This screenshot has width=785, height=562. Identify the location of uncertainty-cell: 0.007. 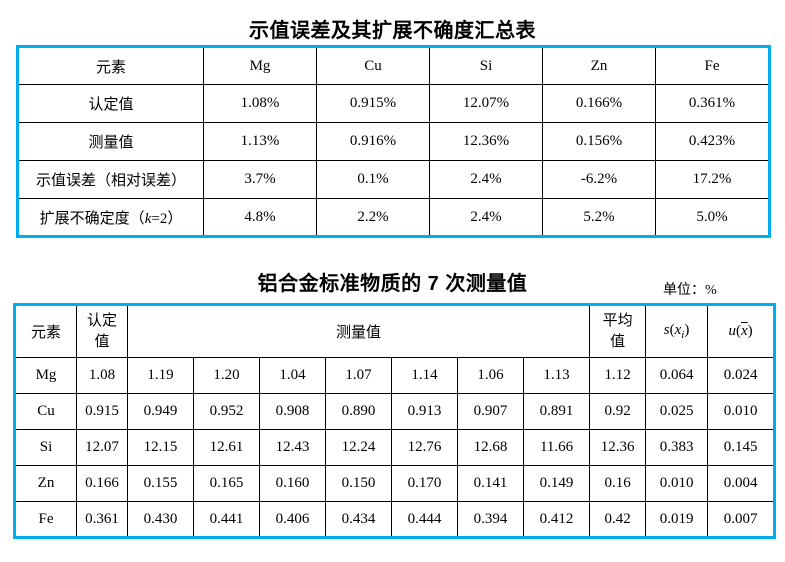
(741, 519).